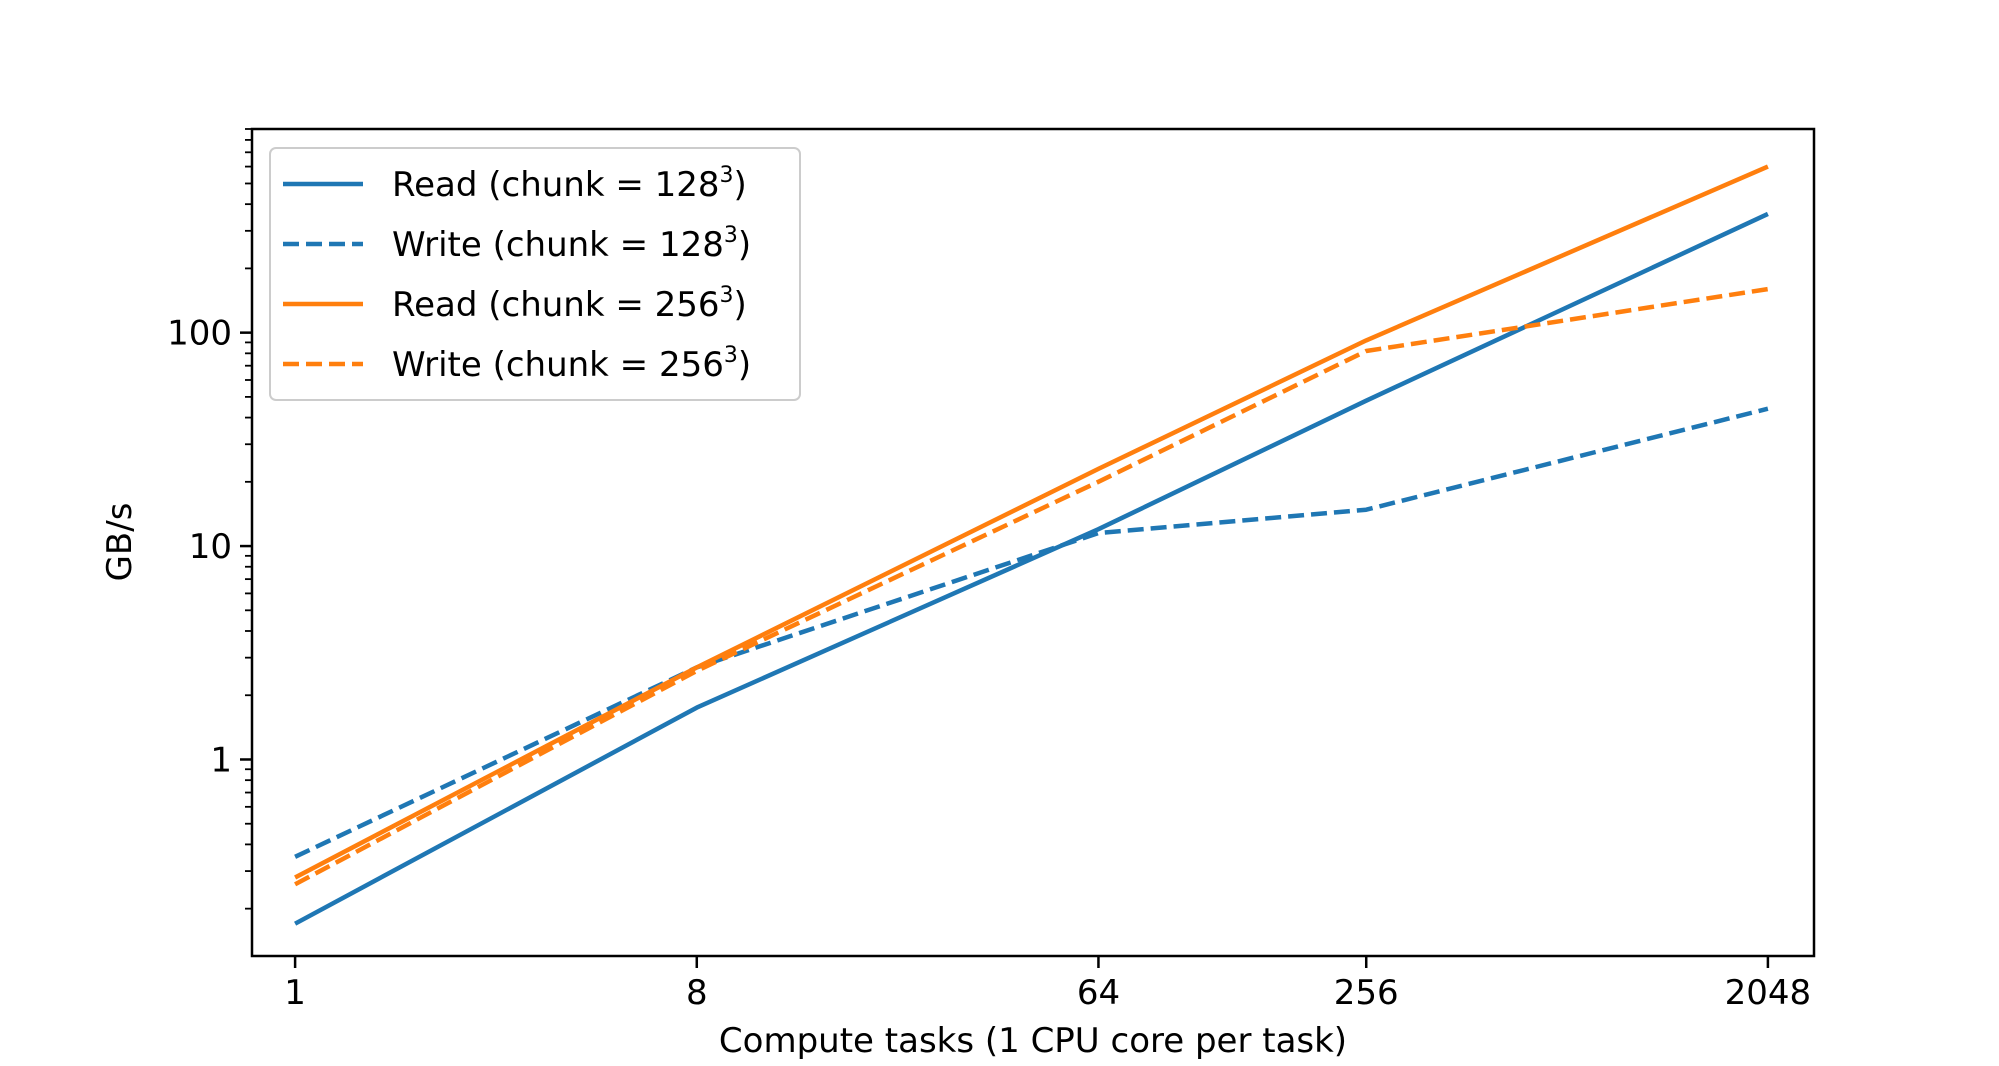 This screenshot has height=1066, width=1999. Describe the element at coordinates (1033, 1041) in the screenshot. I see `x-axis-label: Compute tasks (1 CPU core per task)` at that location.